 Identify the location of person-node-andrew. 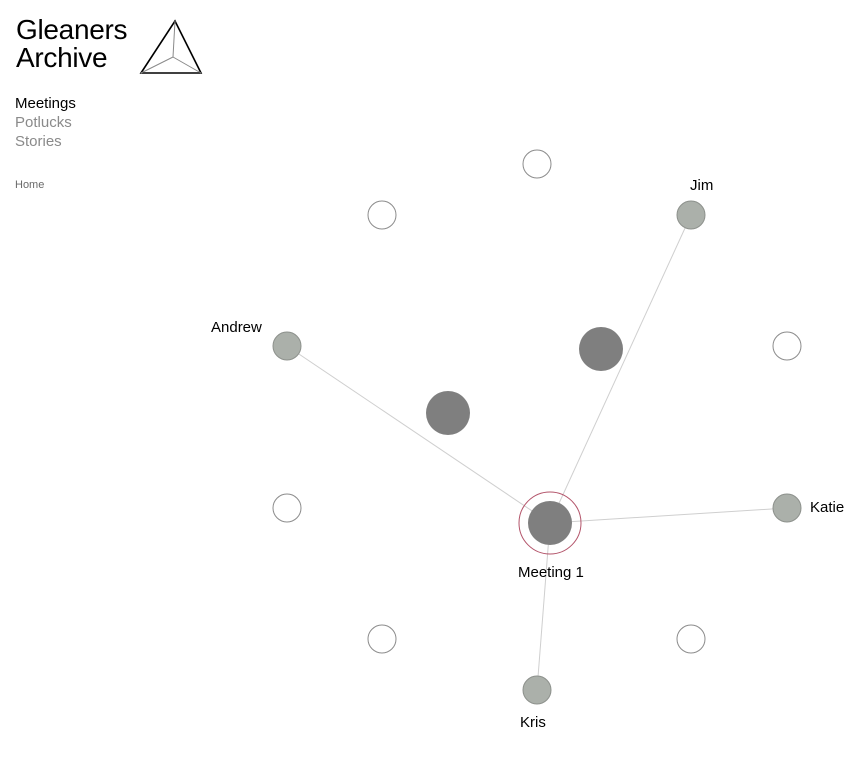
(287, 346).